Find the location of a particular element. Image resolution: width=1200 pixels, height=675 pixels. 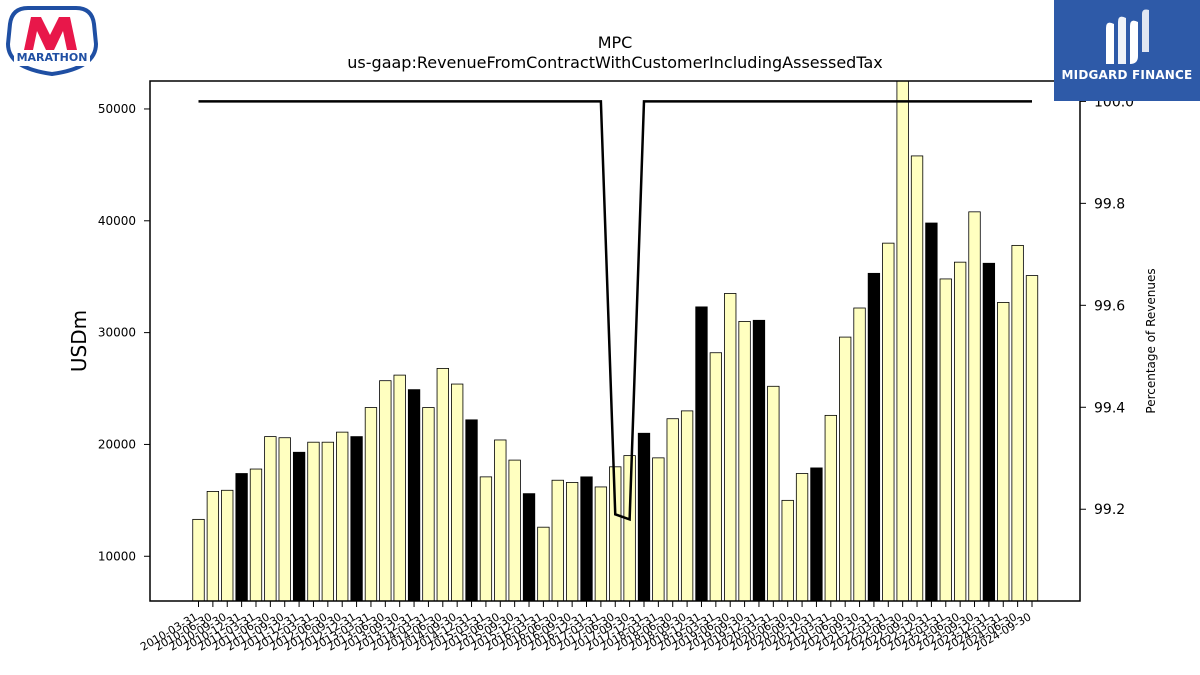

midgard-logo: MIDGARD FINANCE is located at coordinates (1127, 50).